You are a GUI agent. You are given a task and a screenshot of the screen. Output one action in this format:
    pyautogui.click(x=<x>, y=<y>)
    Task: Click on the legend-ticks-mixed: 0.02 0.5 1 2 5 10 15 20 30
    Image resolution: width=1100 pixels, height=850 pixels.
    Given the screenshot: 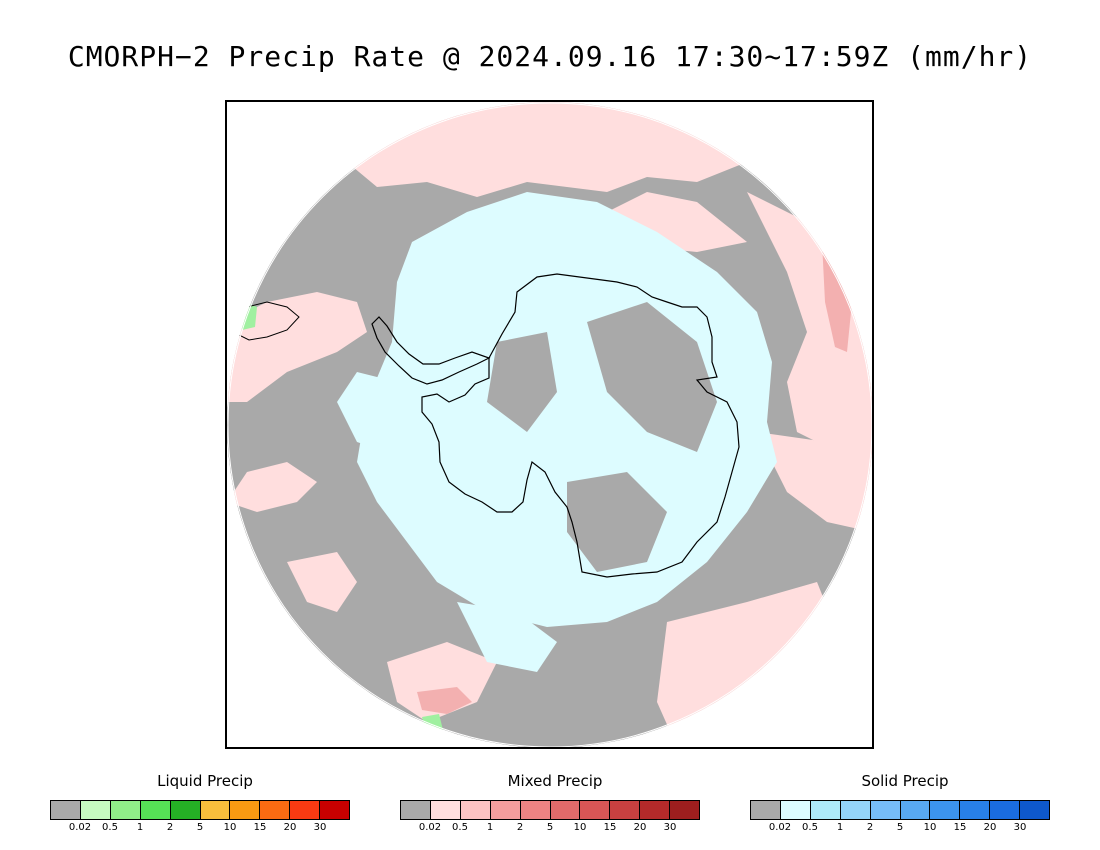 What is the action you would take?
    pyautogui.click(x=550, y=829)
    